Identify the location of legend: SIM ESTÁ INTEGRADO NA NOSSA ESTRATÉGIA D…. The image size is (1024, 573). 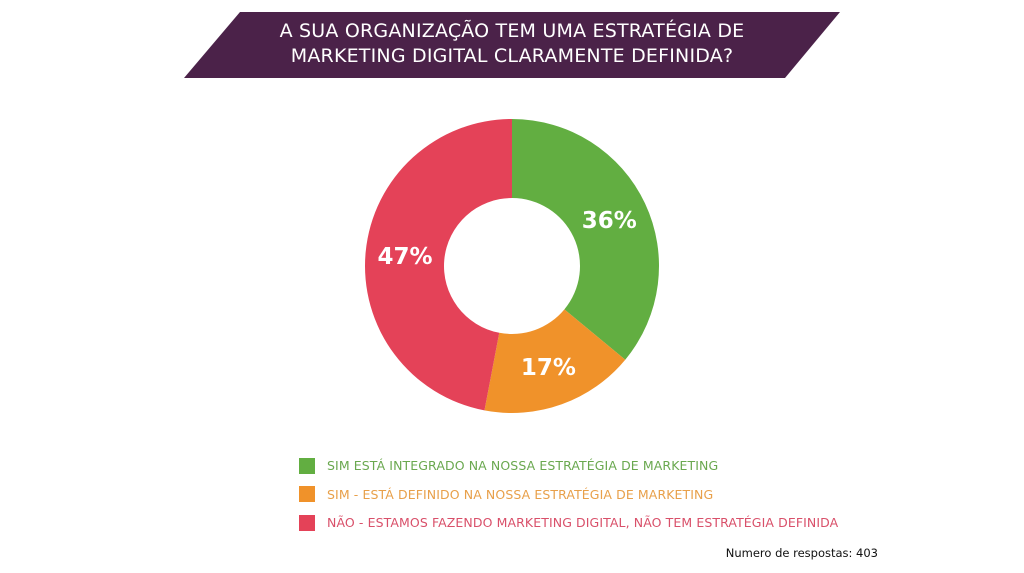
(568, 498).